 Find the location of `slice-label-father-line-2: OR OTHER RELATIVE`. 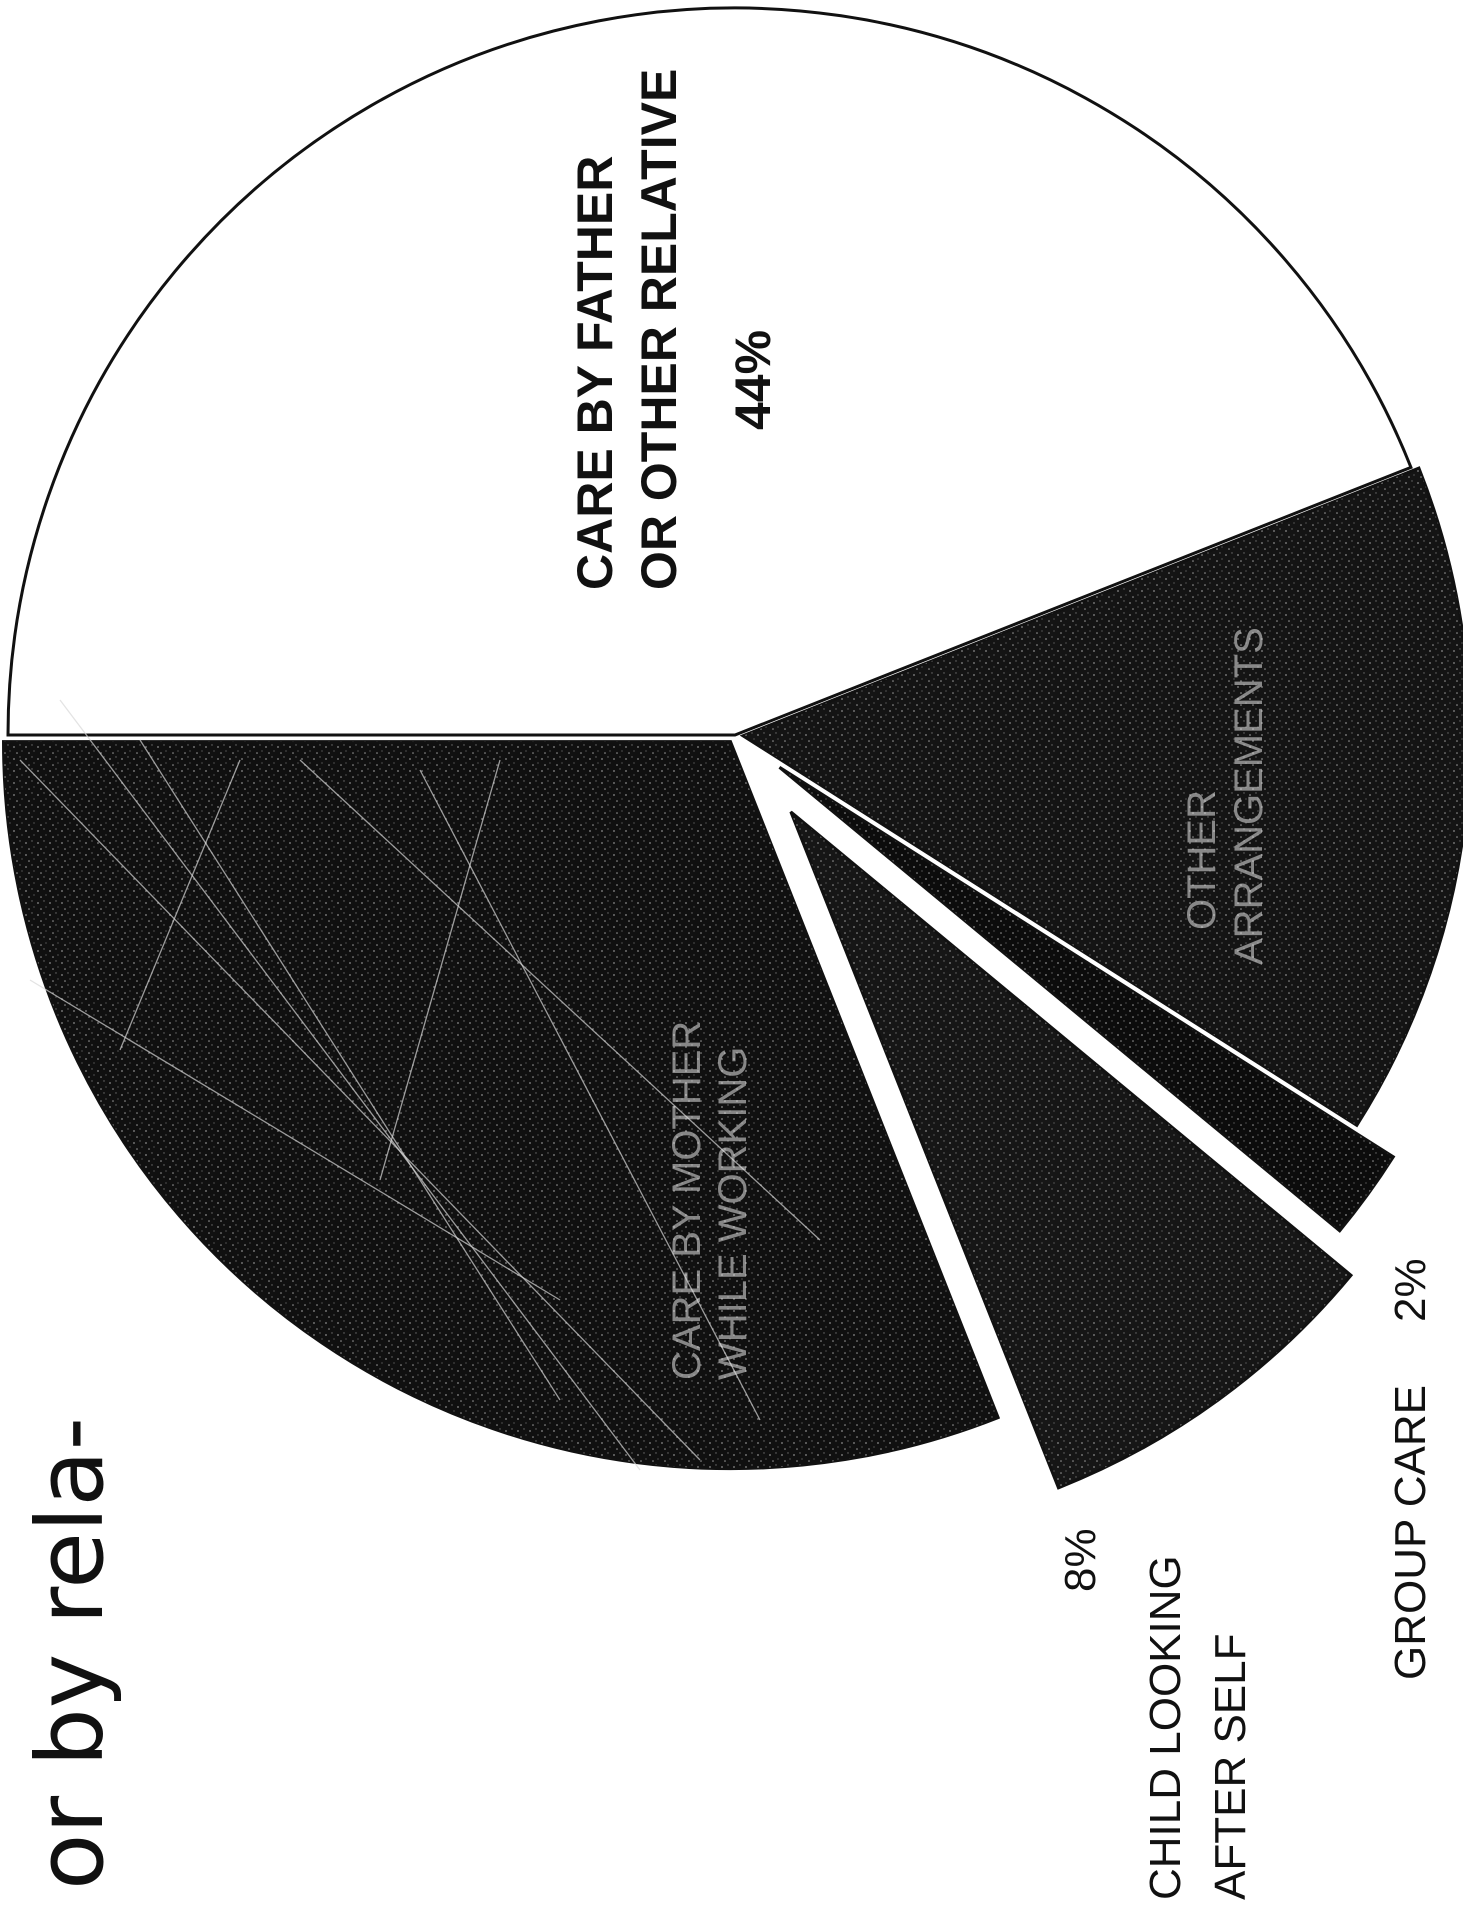

slice-label-father-line-2: OR OTHER RELATIVE is located at coordinates (659, 329).